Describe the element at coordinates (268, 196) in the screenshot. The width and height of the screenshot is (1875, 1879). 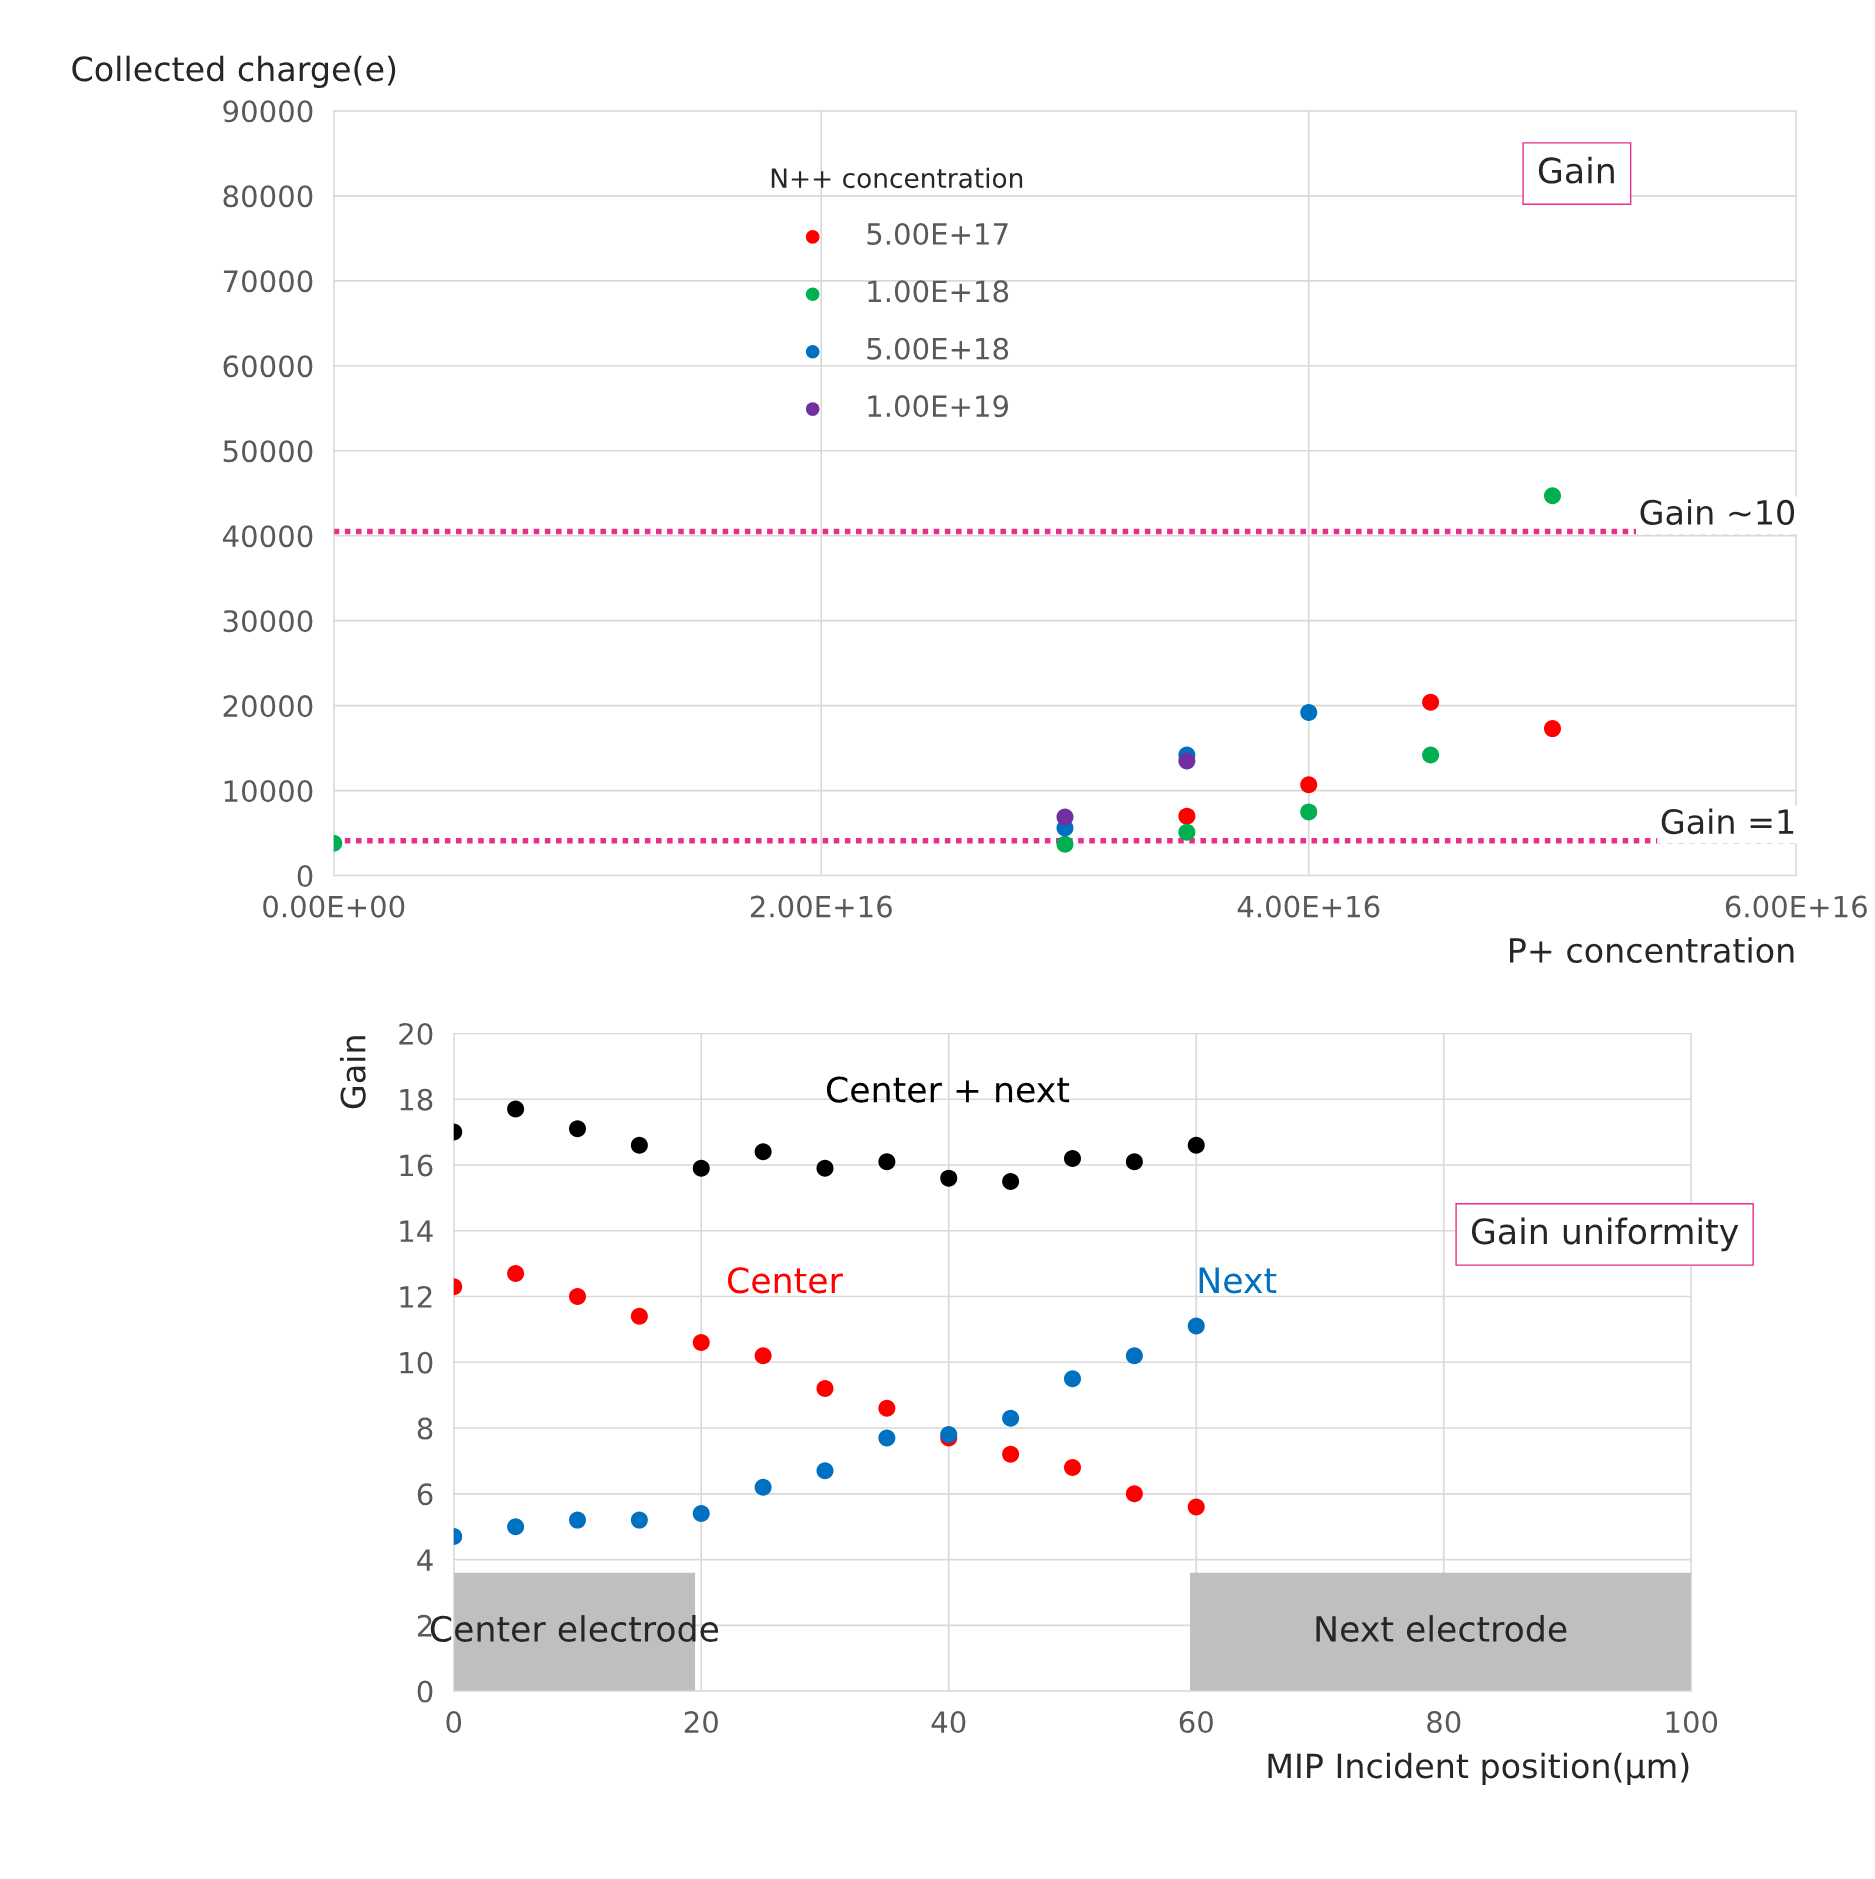
I see `y-tick-label: 80000` at that location.